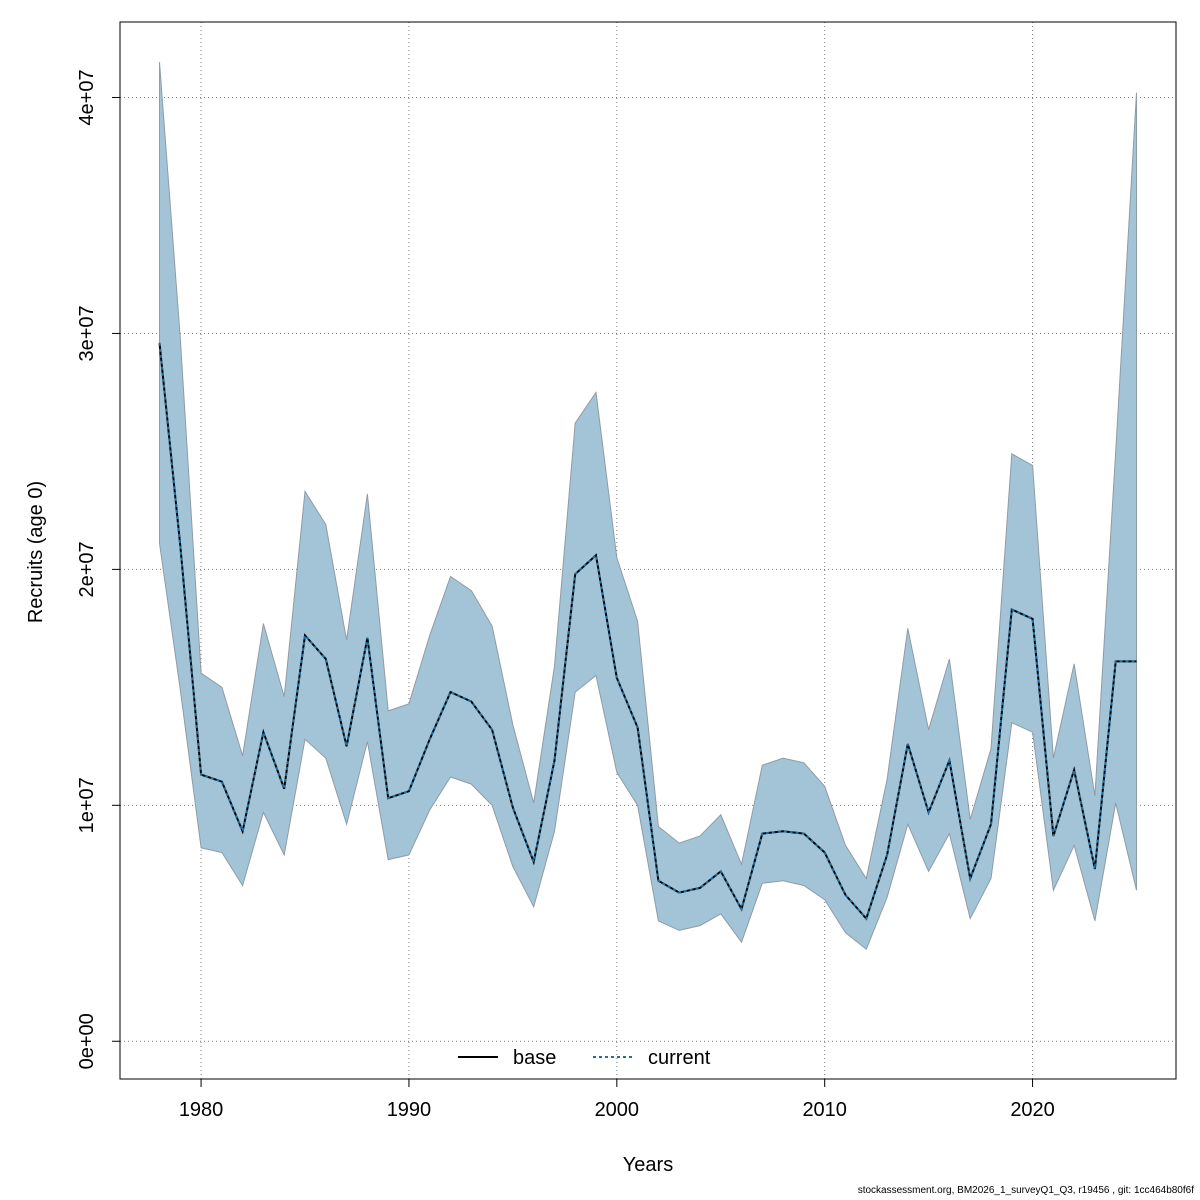 The height and width of the screenshot is (1200, 1200). I want to click on y-tick-label-0: 0e+00, so click(87, 1041).